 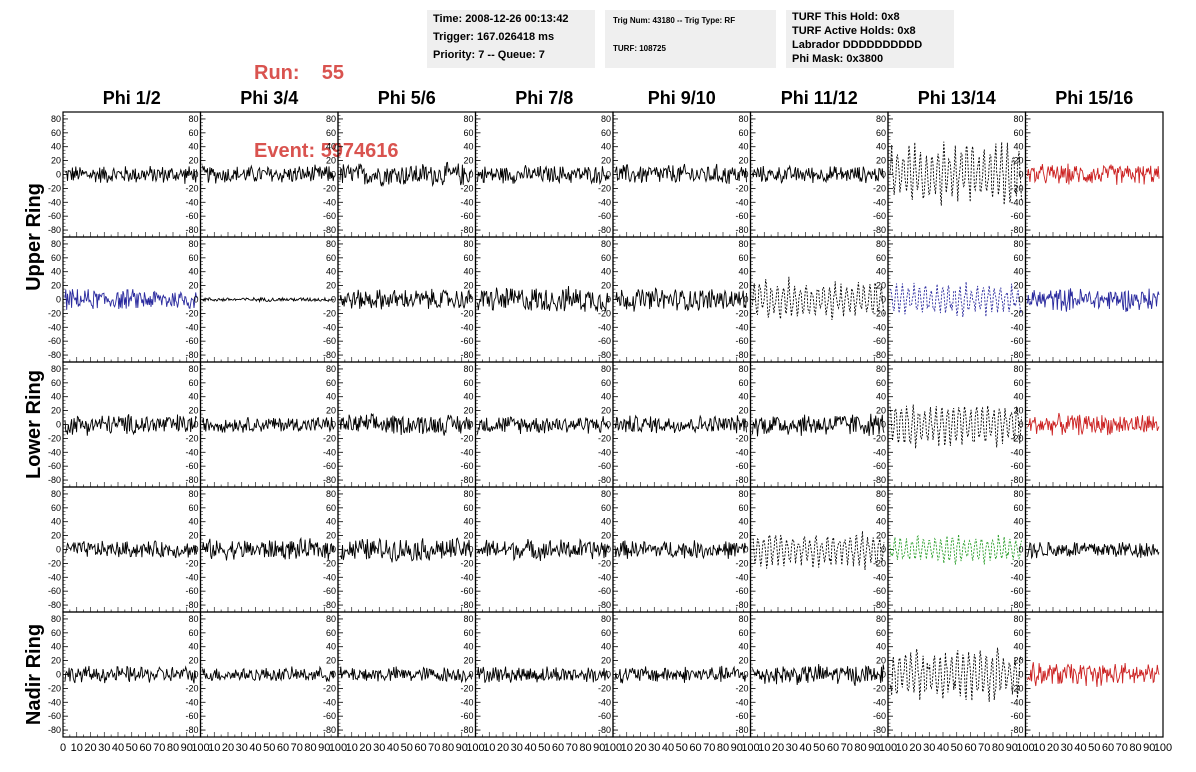 What do you see at coordinates (34, 674) in the screenshot?
I see `row-title: Nadir Ring` at bounding box center [34, 674].